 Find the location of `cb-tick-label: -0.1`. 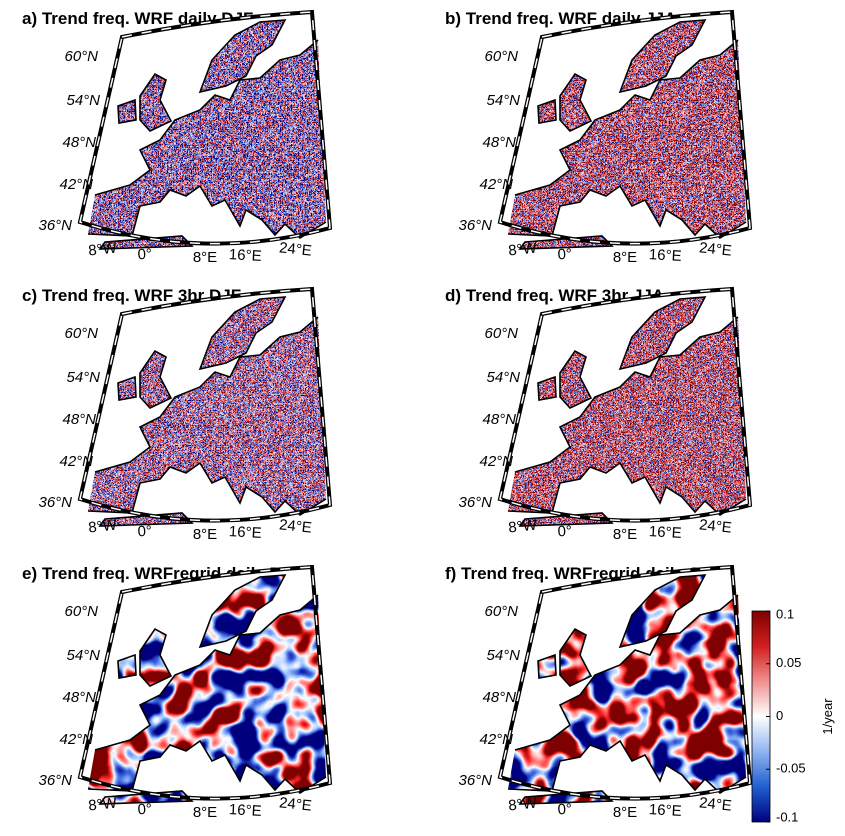

cb-tick-label: -0.1 is located at coordinates (787, 816).